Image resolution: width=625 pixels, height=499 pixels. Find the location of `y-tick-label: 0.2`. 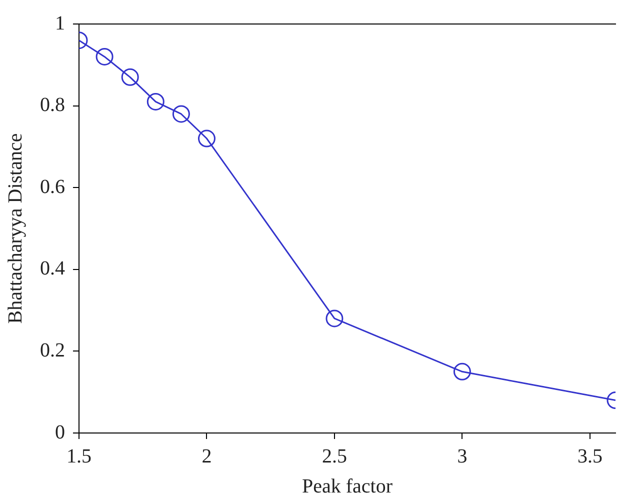

y-tick-label: 0.2 is located at coordinates (52, 350).